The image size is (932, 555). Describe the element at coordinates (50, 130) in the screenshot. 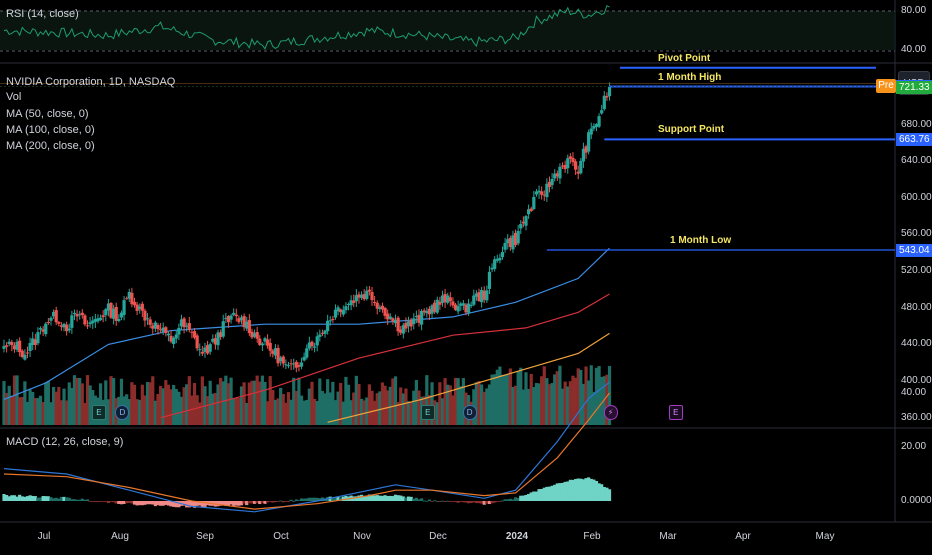

I see `ma100-label: MA (100, close, 0)` at that location.